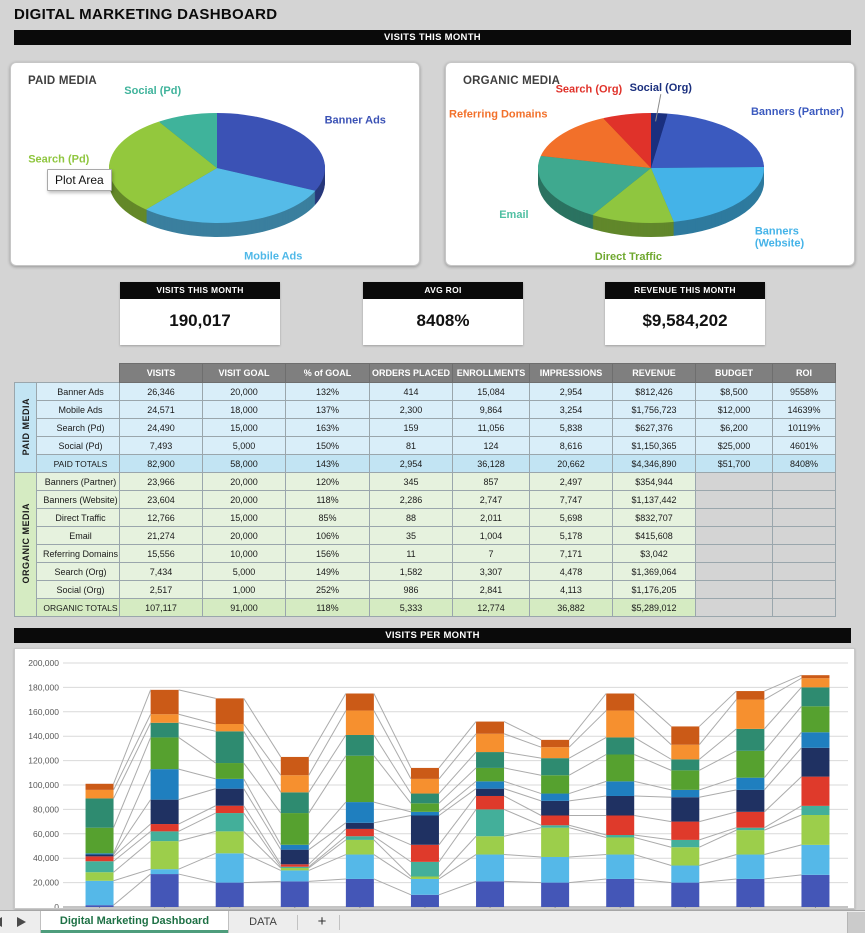  Describe the element at coordinates (804, 445) in the screenshot. I see `table-cell: 4601%` at that location.